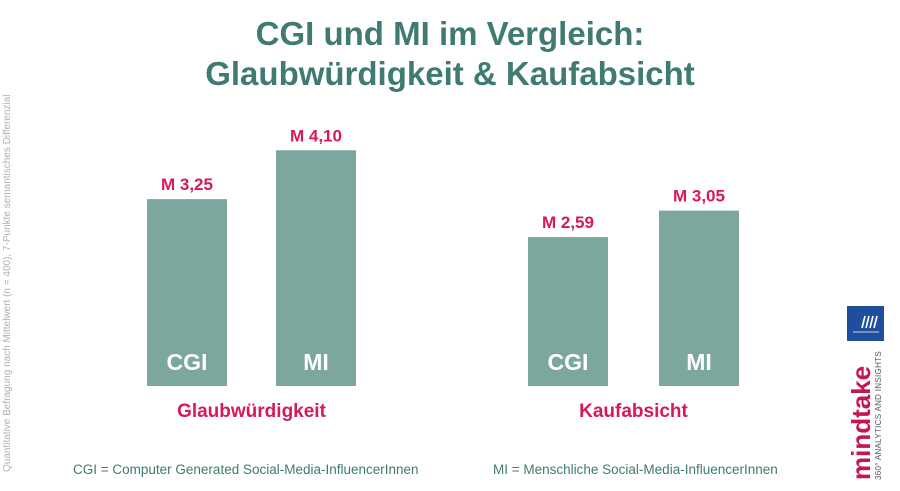 The image size is (900, 491). I want to click on bar-1-cgi, so click(568, 311).